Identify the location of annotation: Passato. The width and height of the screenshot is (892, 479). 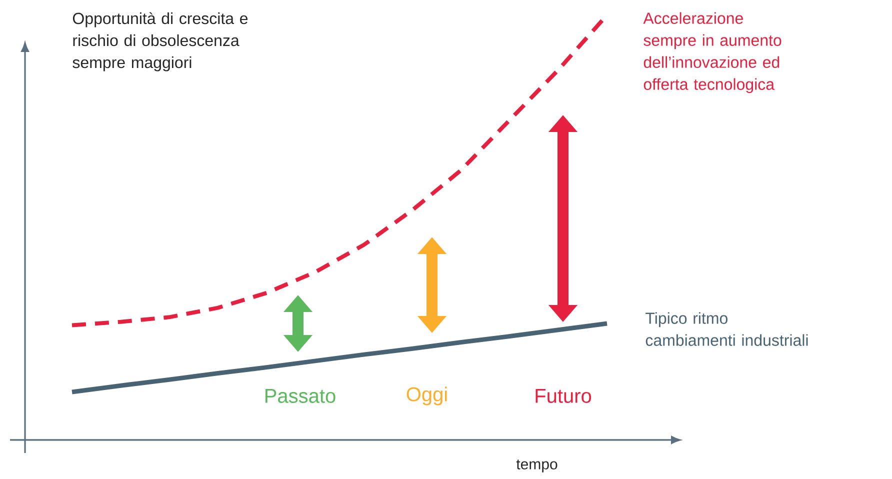
(301, 396).